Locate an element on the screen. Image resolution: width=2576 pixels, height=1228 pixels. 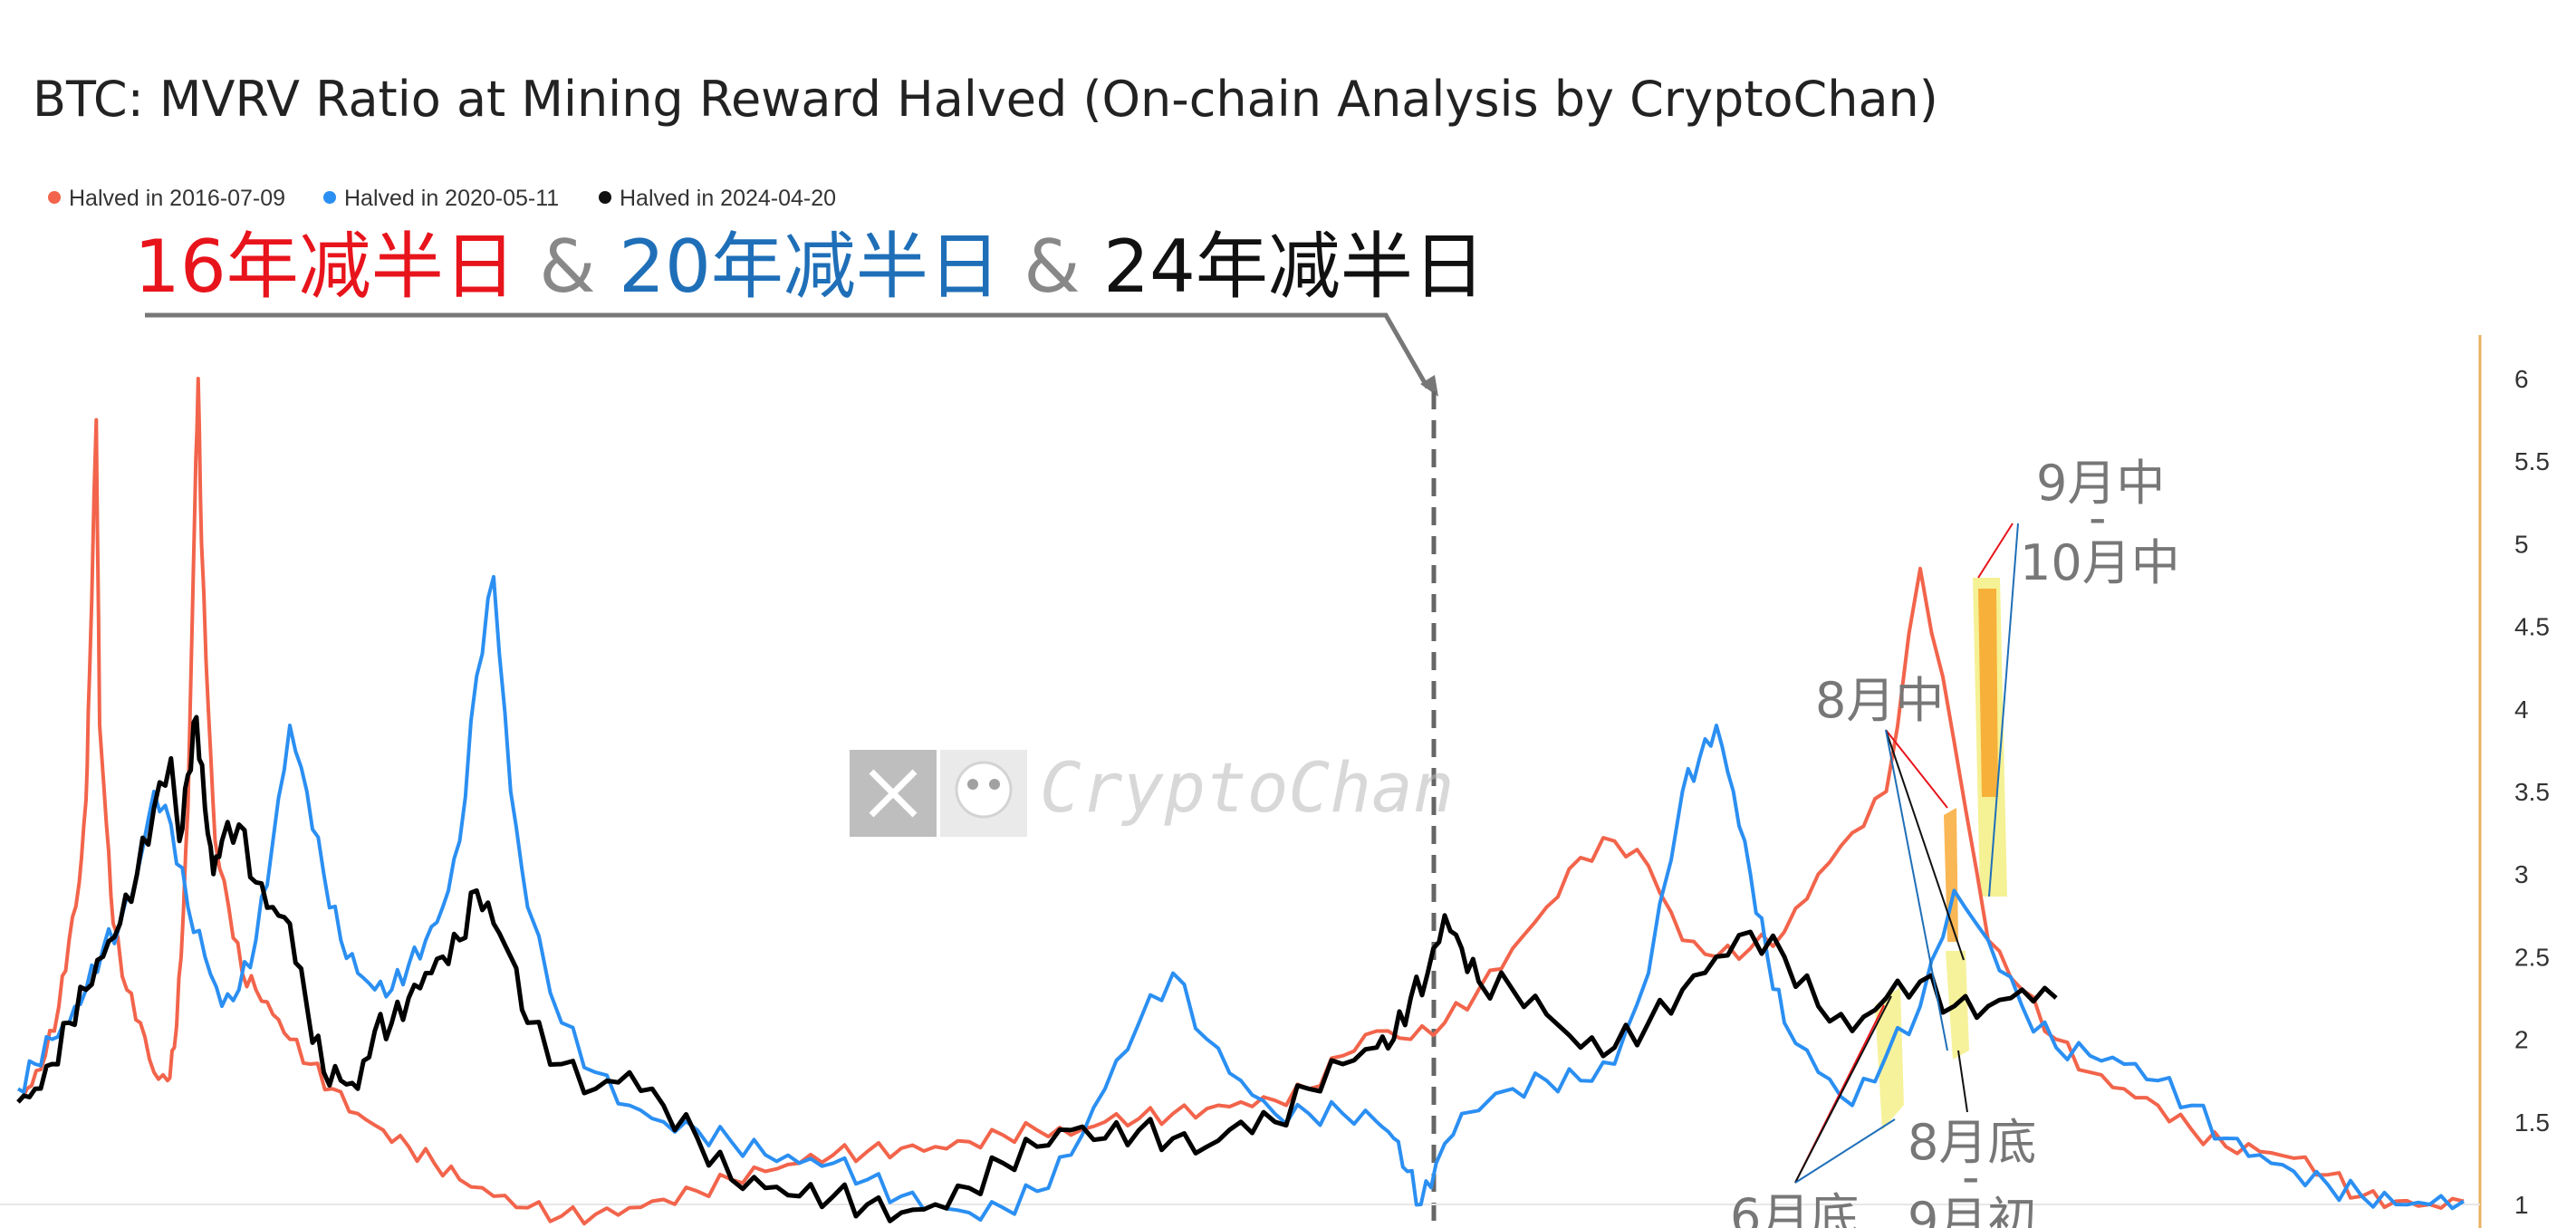
y-tick-label-6: 4 is located at coordinates (2521, 710).